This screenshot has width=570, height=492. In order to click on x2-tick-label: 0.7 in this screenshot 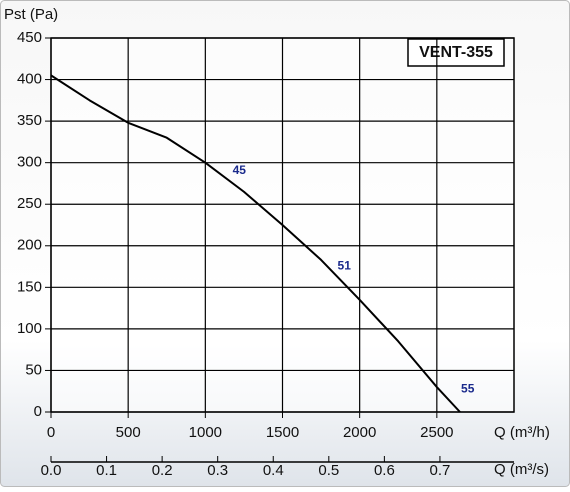, I will do `click(440, 470)`.